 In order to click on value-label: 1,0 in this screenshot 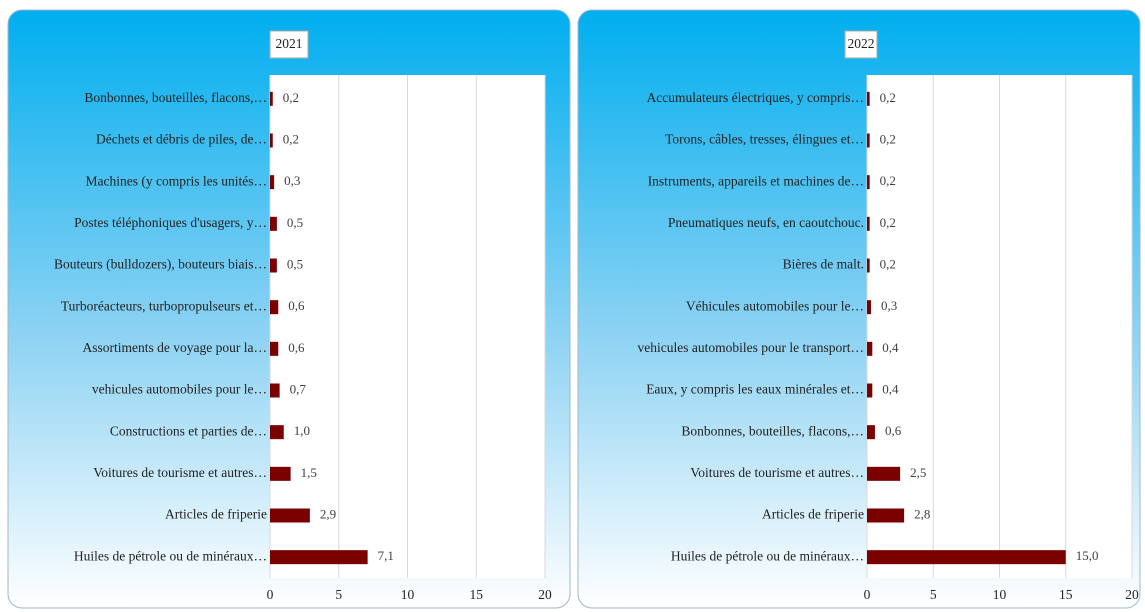, I will do `click(302, 430)`.